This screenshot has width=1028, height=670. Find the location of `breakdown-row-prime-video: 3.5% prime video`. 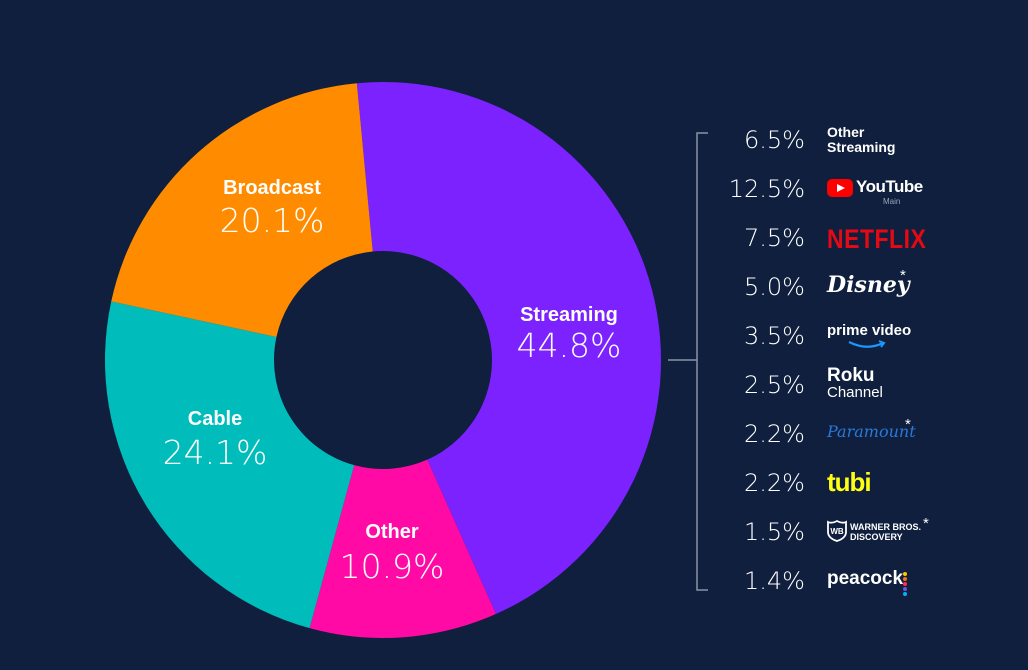

breakdown-row-prime-video: 3.5% prime video is located at coordinates (862, 336).